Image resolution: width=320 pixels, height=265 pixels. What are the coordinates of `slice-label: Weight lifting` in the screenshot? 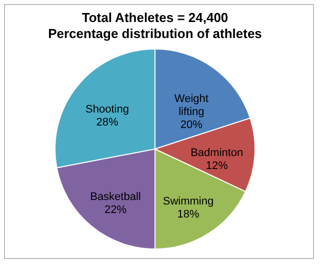 It's located at (191, 105).